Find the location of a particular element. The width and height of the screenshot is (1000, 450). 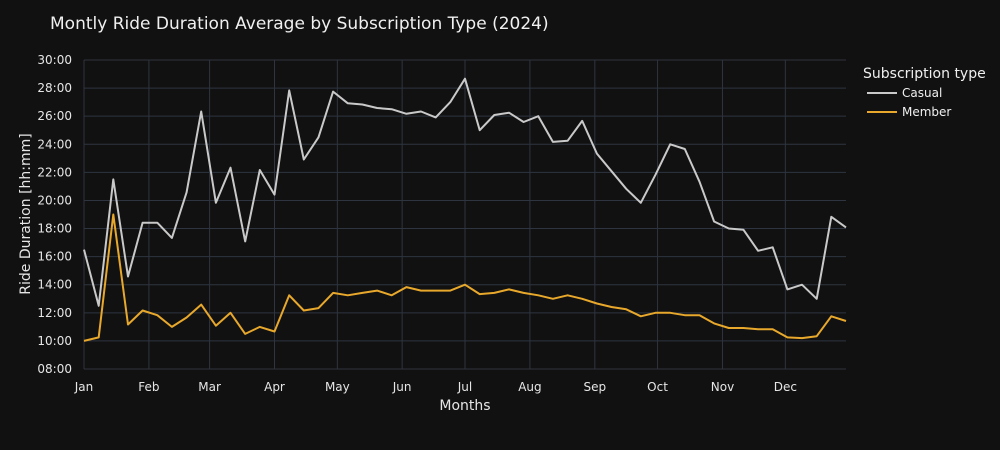

legend-item-member: Member is located at coordinates (909, 112).